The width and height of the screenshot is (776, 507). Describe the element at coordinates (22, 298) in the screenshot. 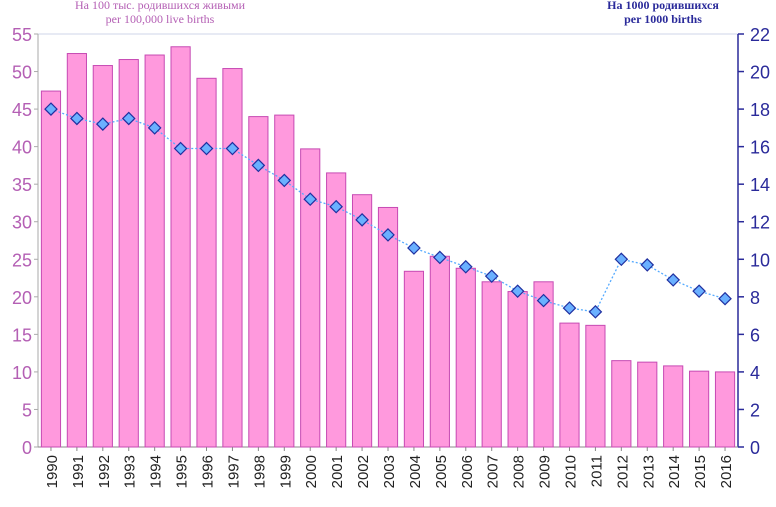

I see `left-axis-tick-label: 20` at that location.